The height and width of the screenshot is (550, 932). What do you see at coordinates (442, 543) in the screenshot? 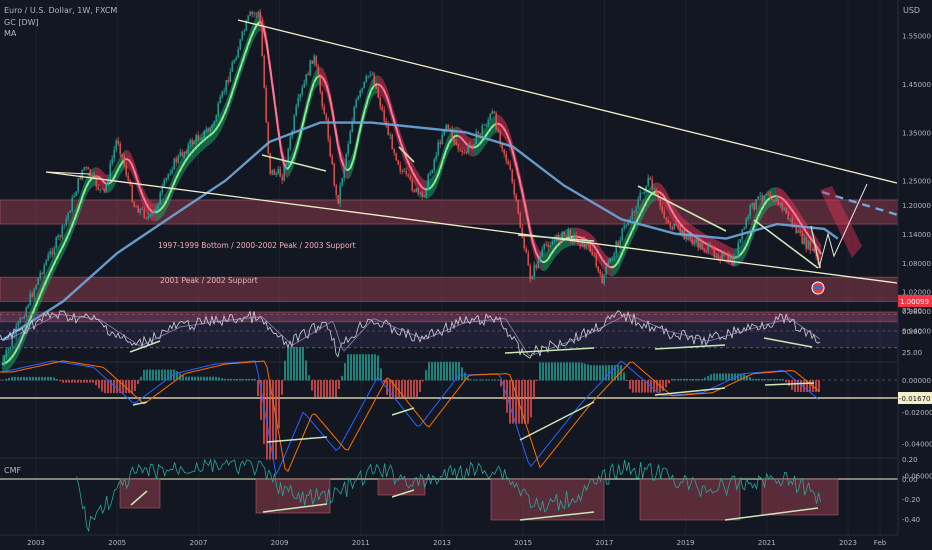
I see `time-tick-label: 2013` at bounding box center [442, 543].